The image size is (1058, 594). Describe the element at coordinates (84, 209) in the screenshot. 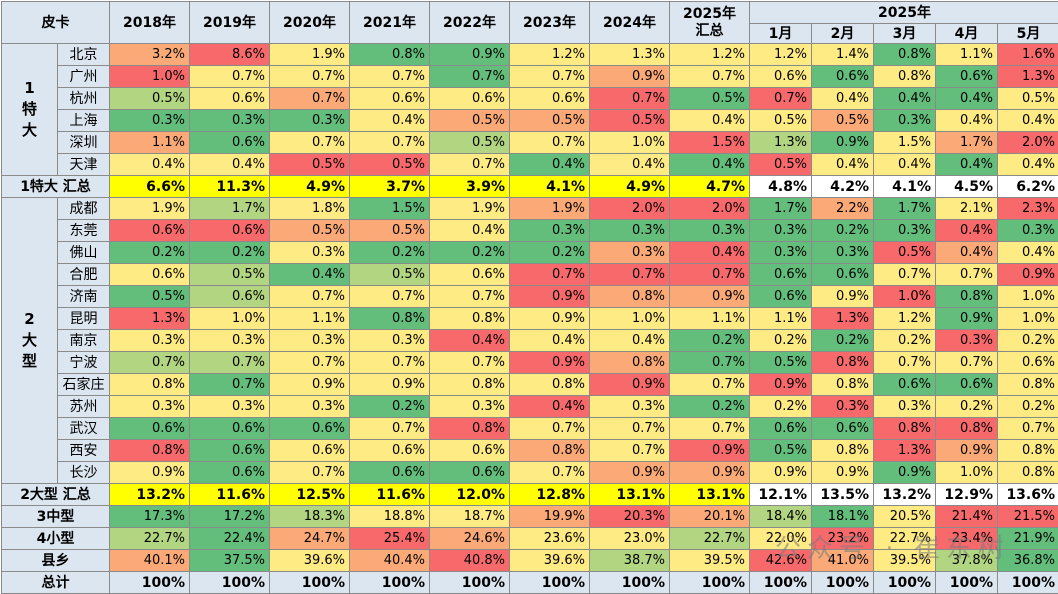

I see `city-name: 成都` at that location.